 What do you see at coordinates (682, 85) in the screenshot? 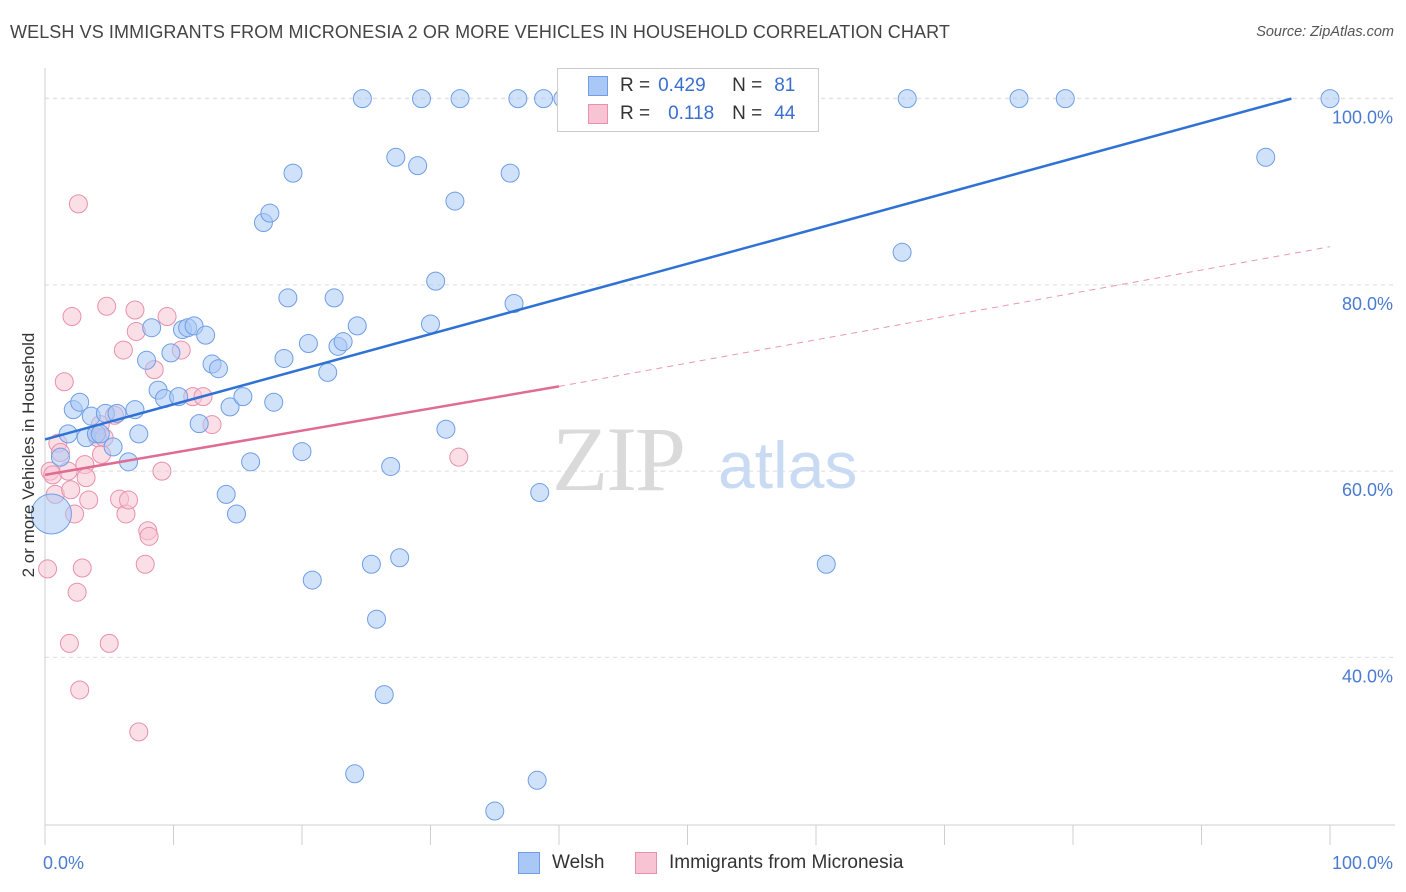
I see `legend-r-value: 0.429` at bounding box center [682, 85].